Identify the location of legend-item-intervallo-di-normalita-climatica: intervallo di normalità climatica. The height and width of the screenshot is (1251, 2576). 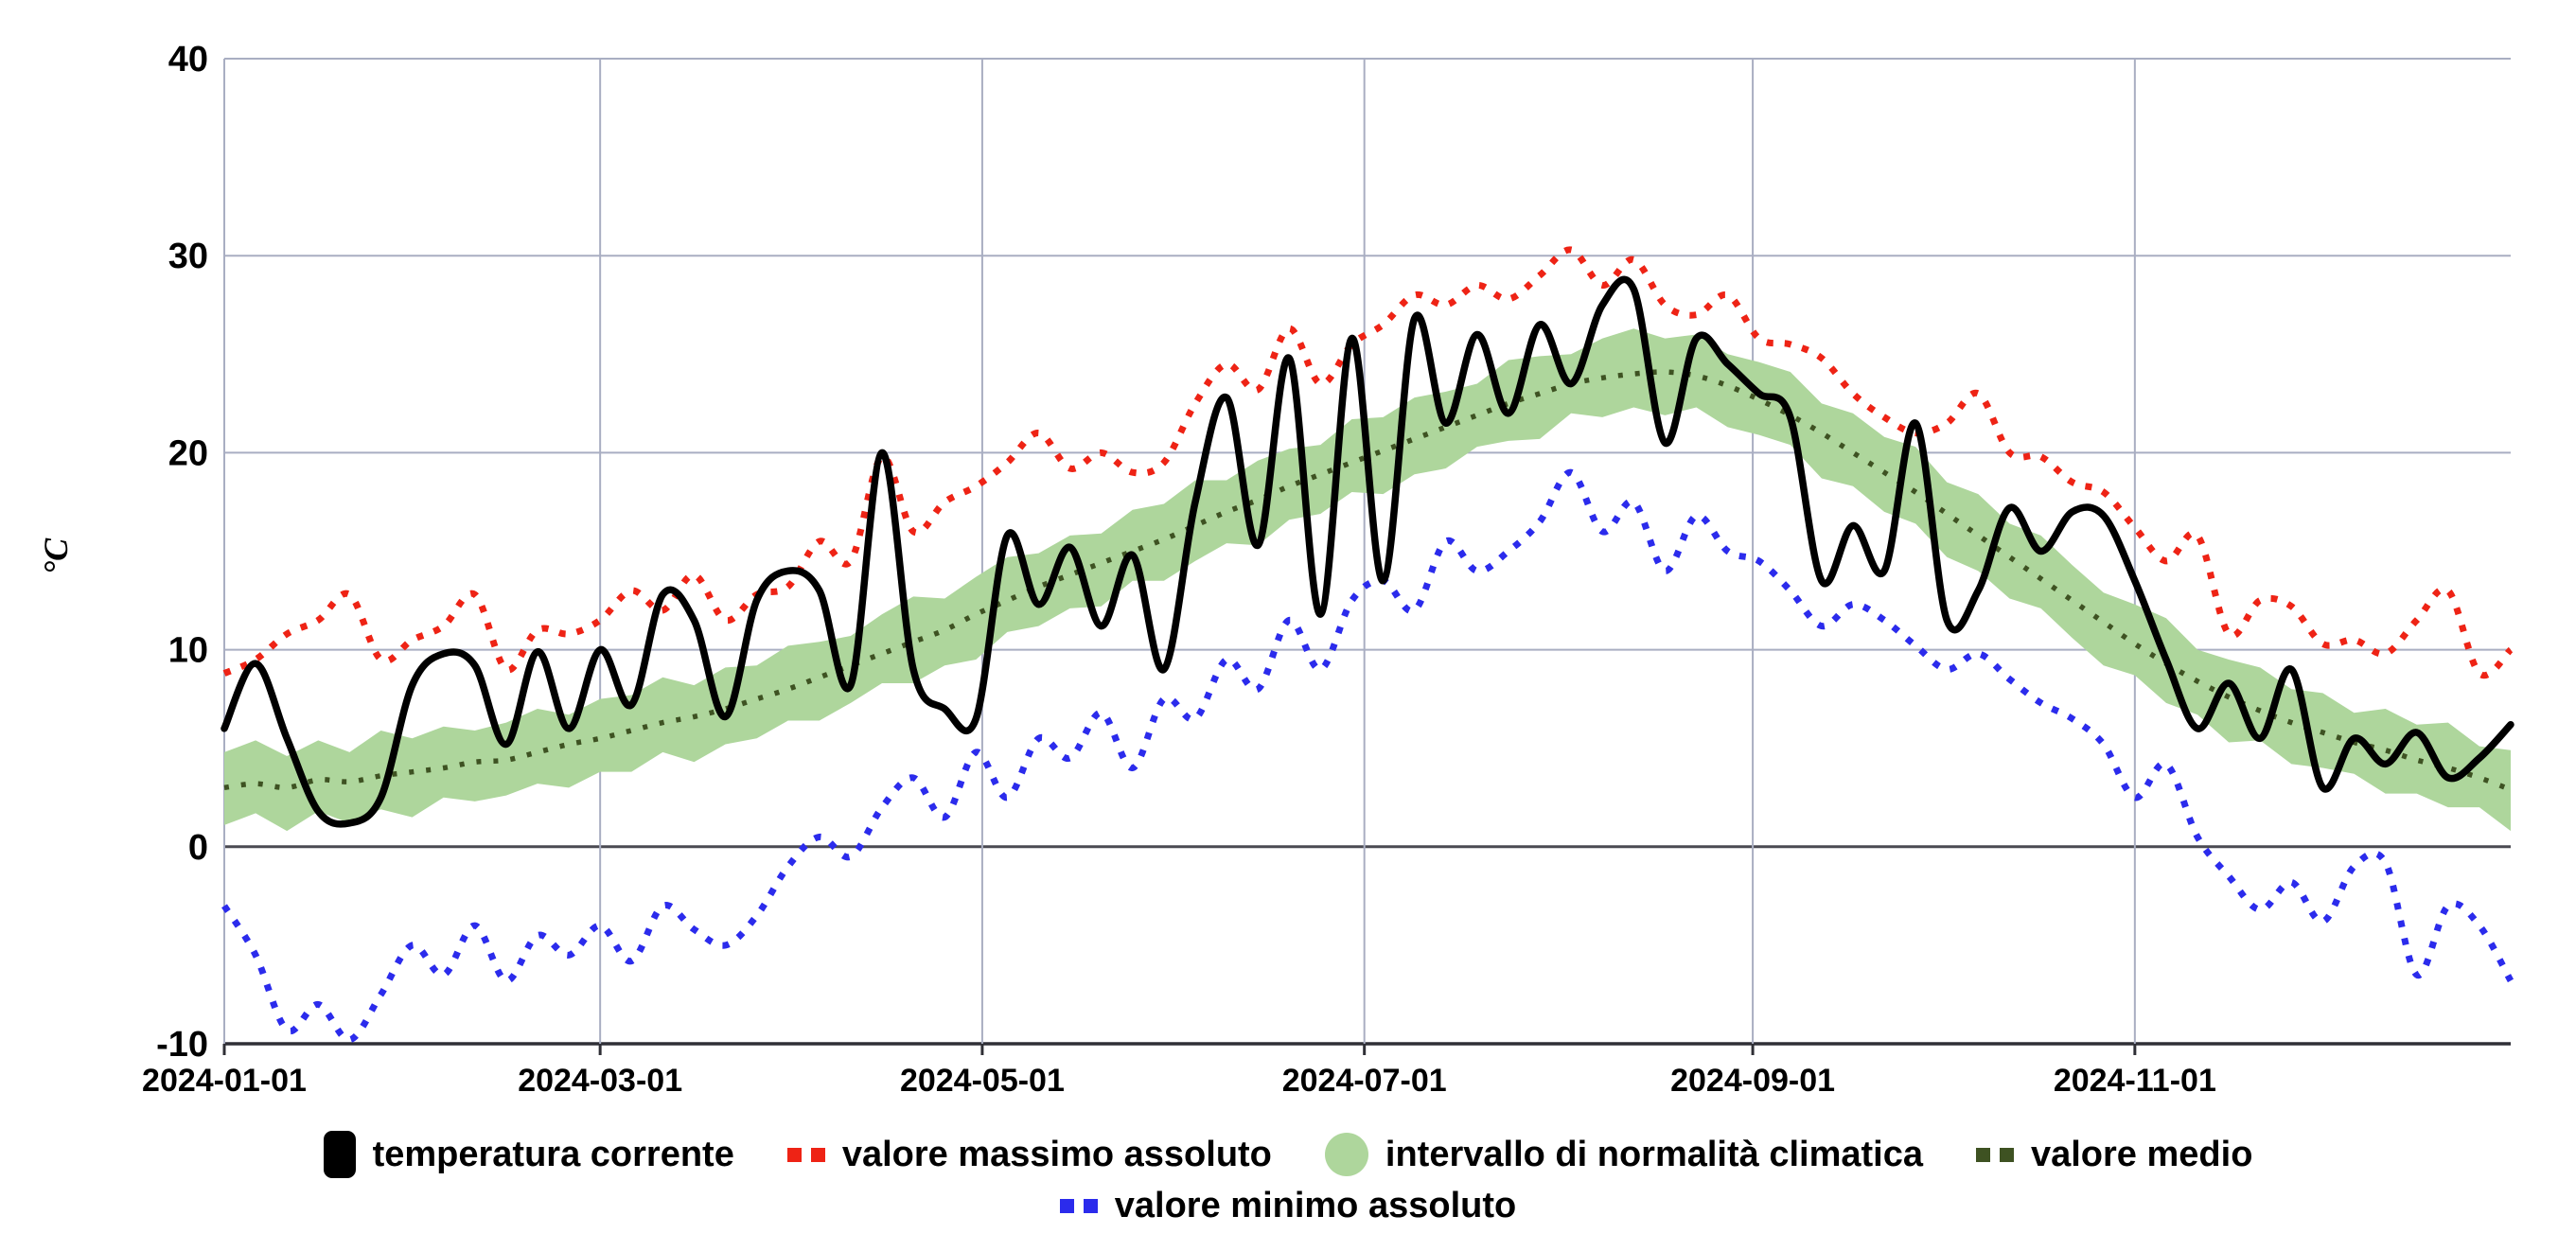
(1623, 1154).